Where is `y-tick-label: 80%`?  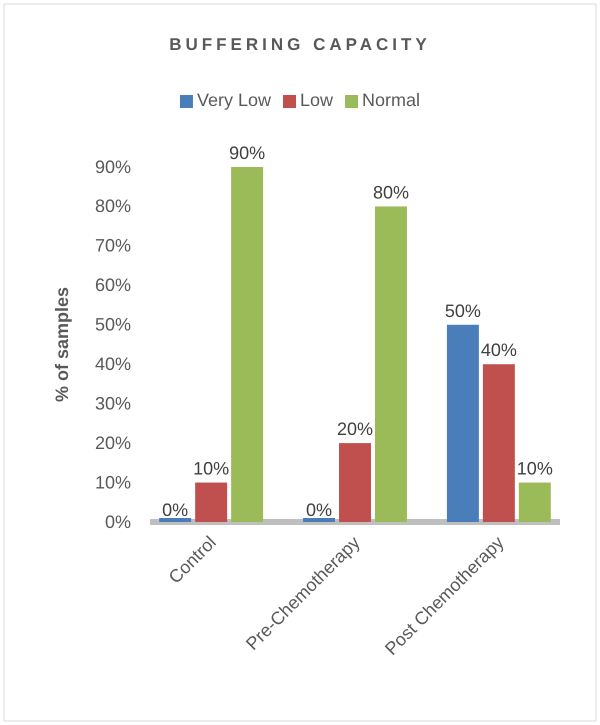
y-tick-label: 80% is located at coordinates (112, 206).